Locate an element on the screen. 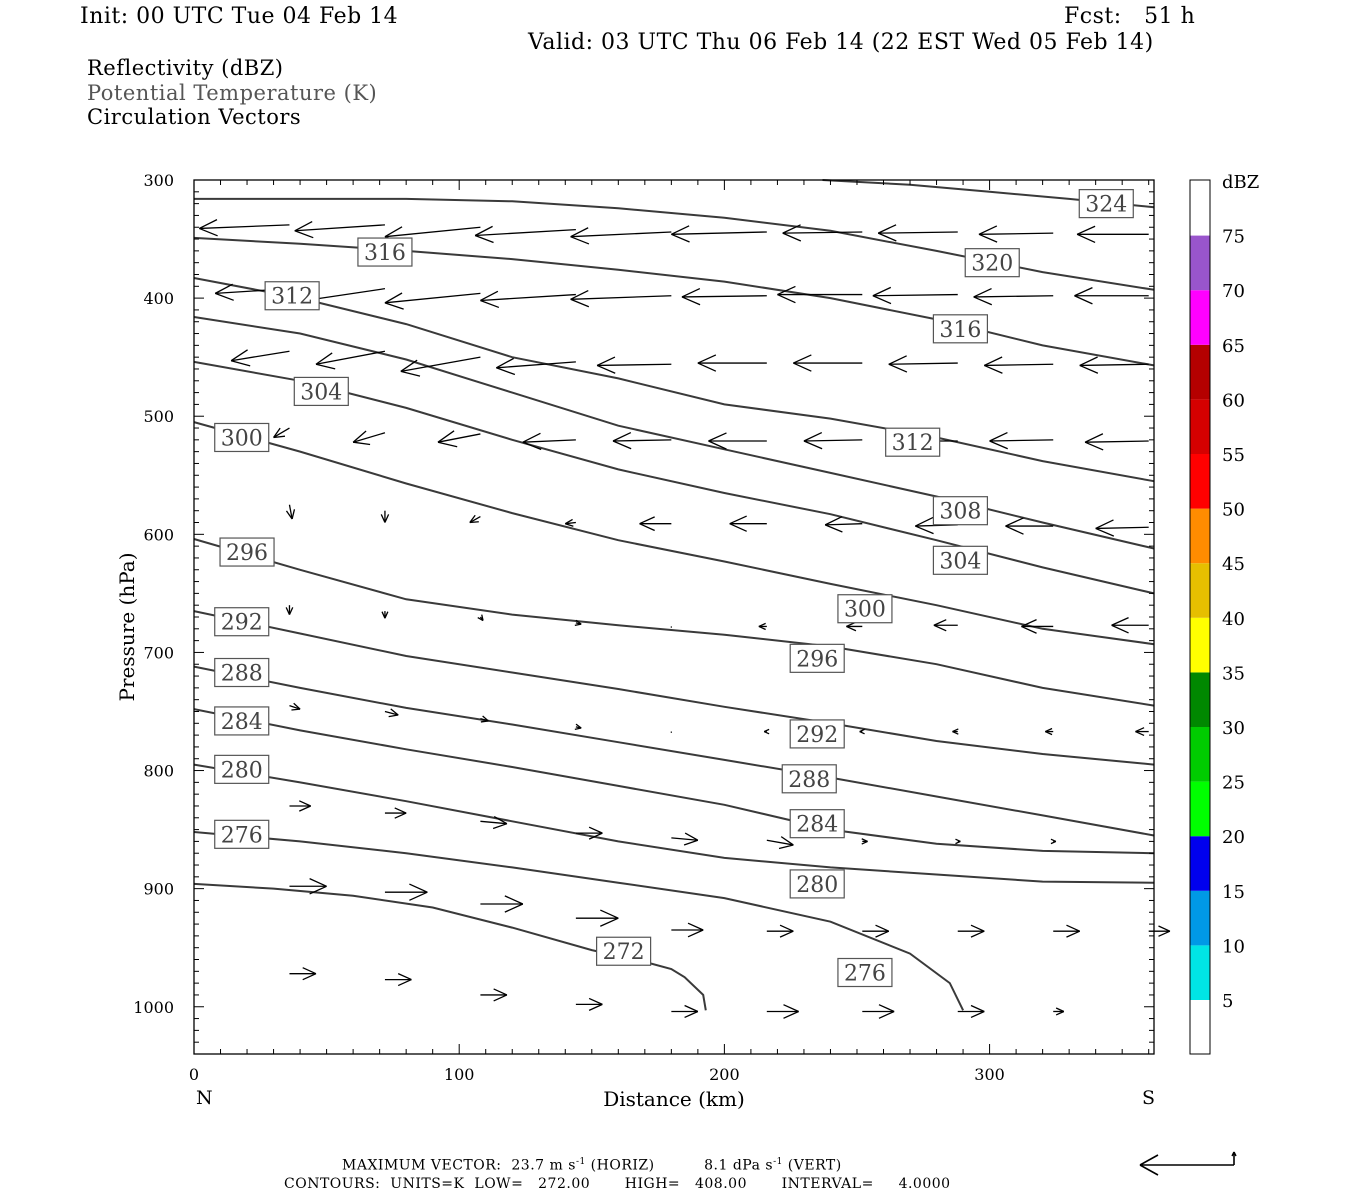  contour-label-308: 308 is located at coordinates (960, 511).